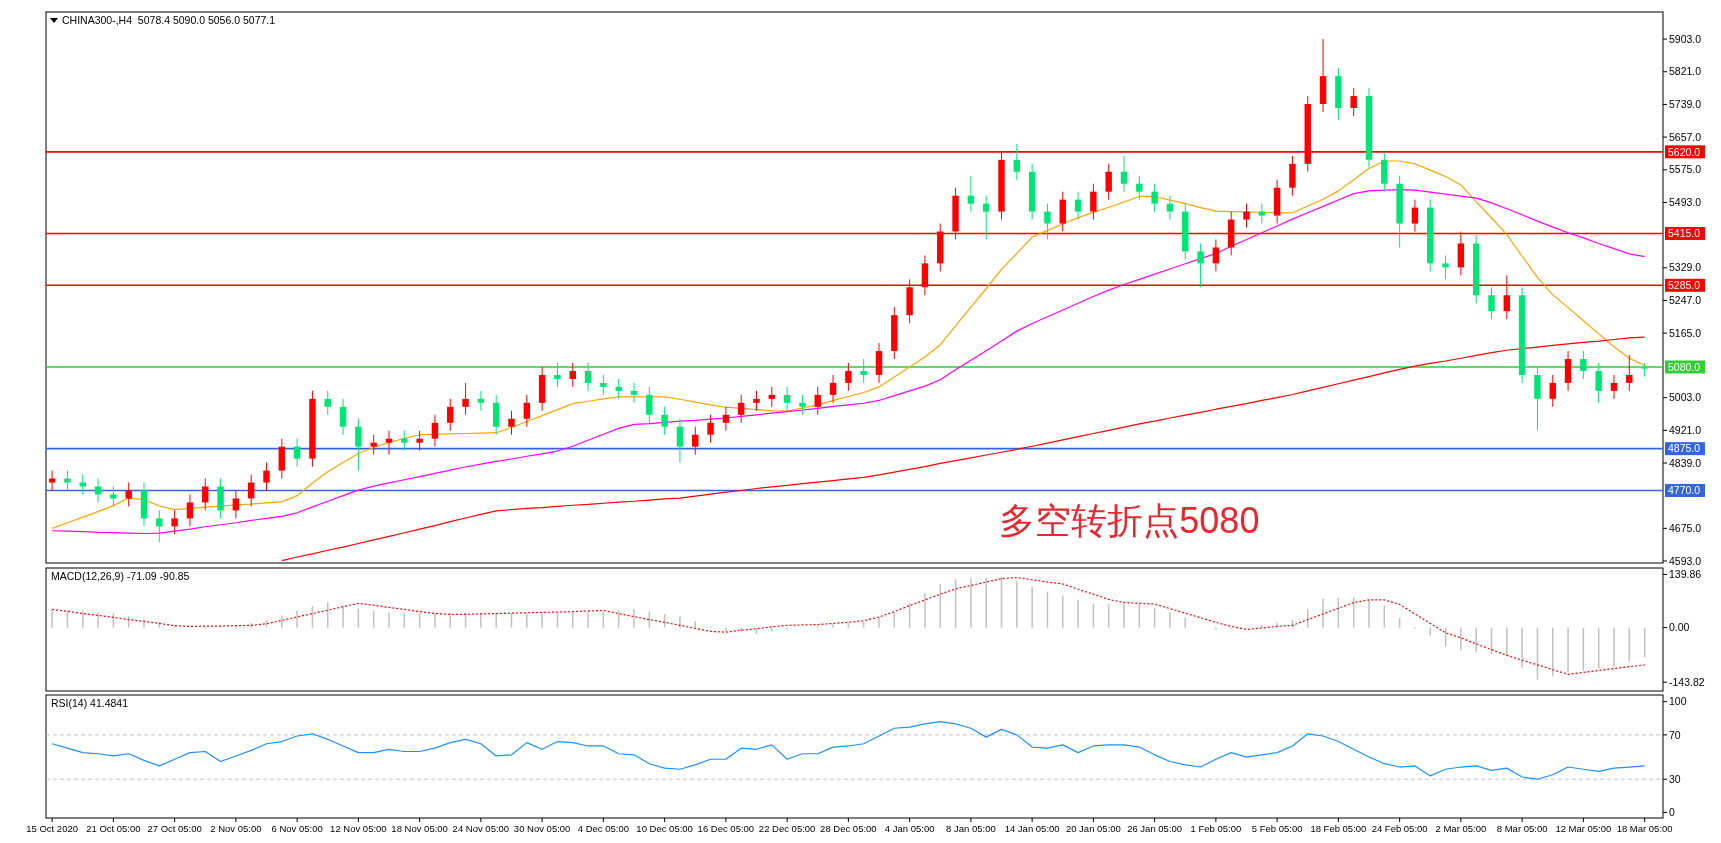 The image size is (1721, 843). What do you see at coordinates (113, 828) in the screenshot?
I see `x-tick-label: 21 Oct 05:00` at bounding box center [113, 828].